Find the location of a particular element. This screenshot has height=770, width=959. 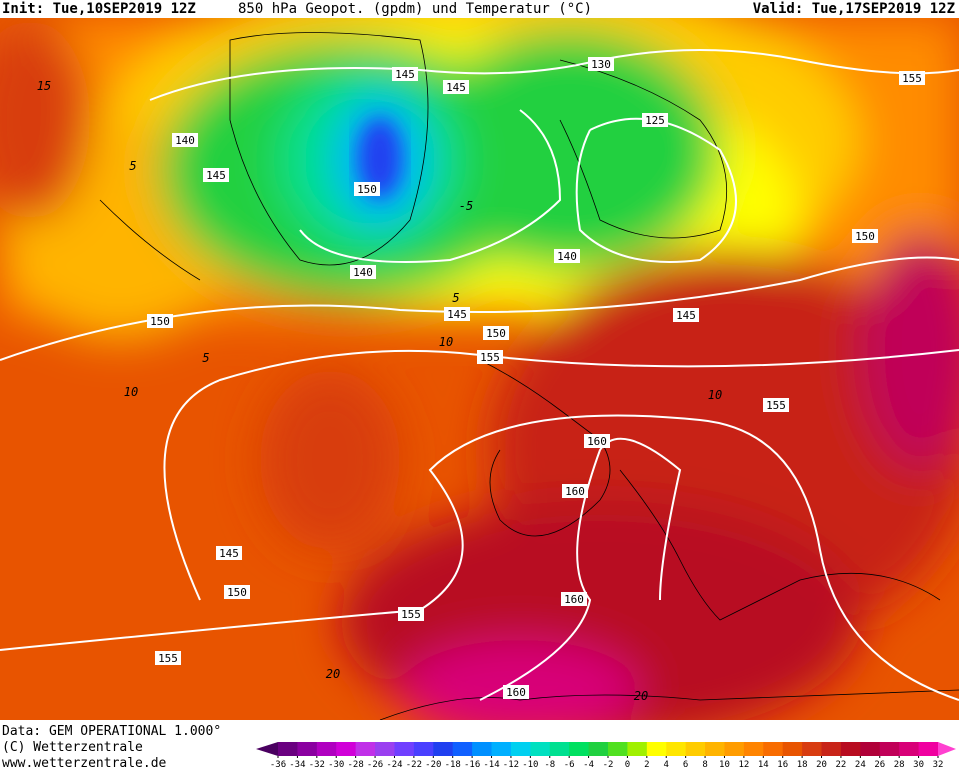

colorbar-label: -8 is located at coordinates (549, 765).